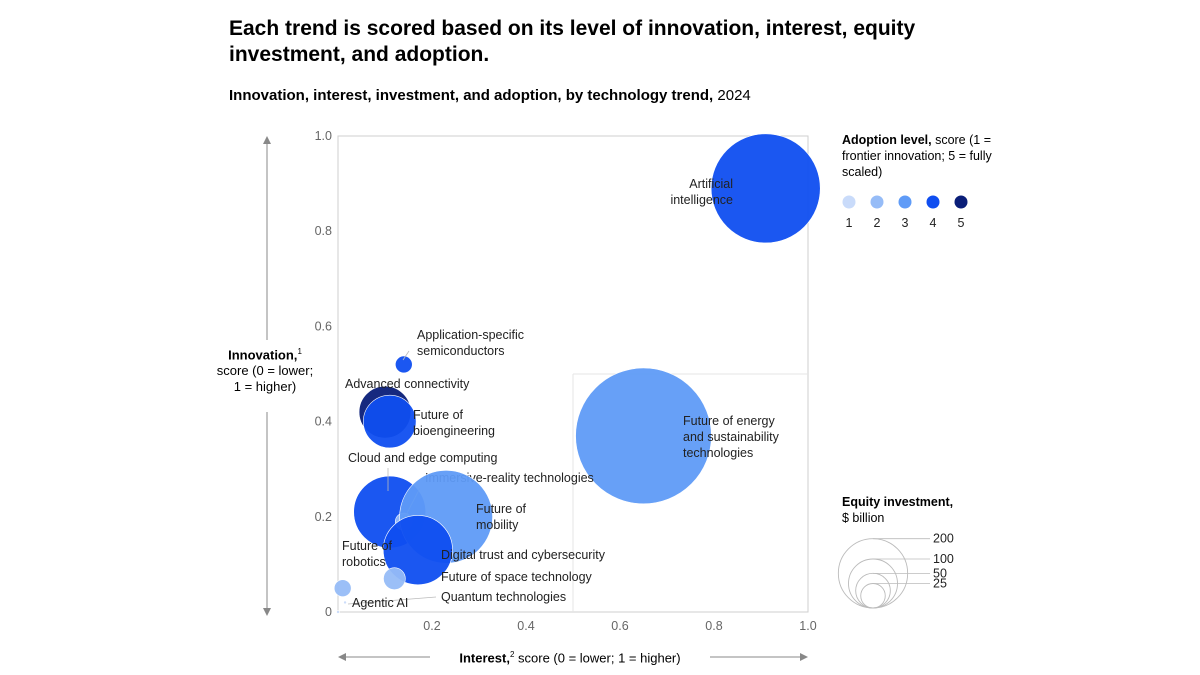 Image resolution: width=1200 pixels, height=675 pixels. I want to click on bubble-future-of-space-technology, so click(394, 578).